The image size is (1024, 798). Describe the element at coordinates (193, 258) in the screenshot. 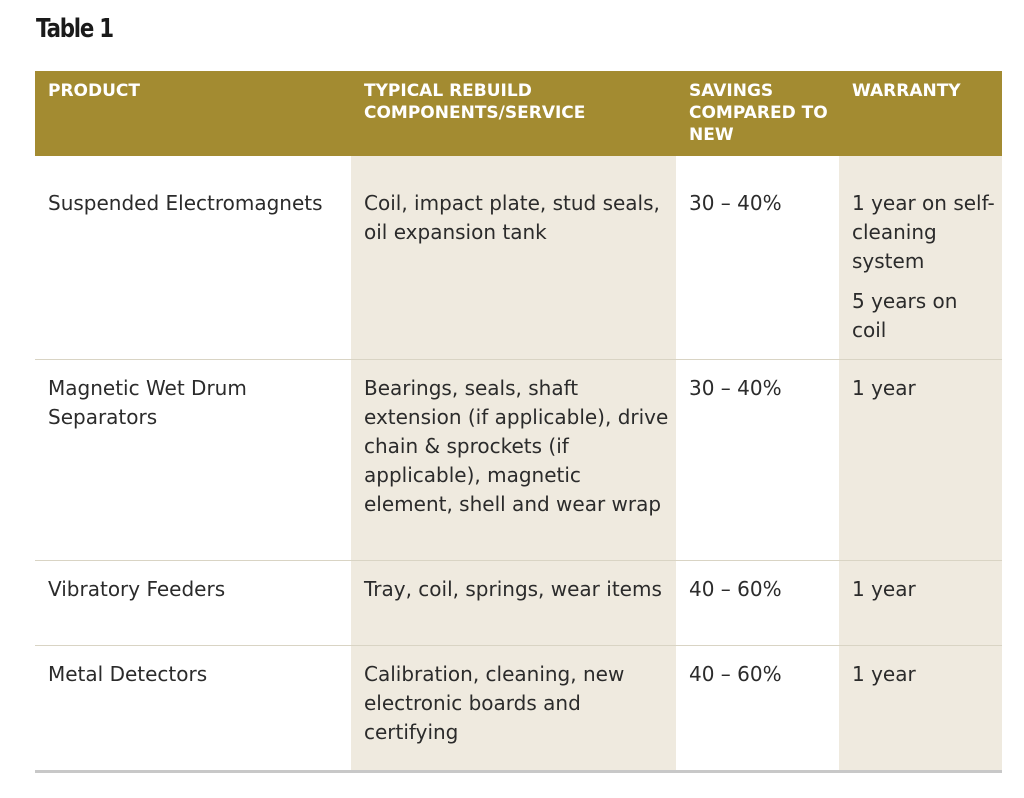

I see `cell-product: Suspended Electromagnets` at that location.